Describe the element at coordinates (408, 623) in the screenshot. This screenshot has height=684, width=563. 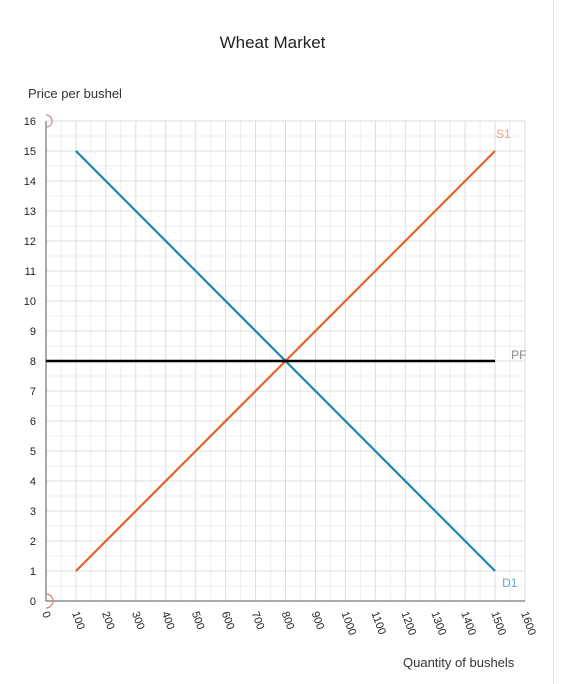
I see `x-tick-label: 1200` at that location.